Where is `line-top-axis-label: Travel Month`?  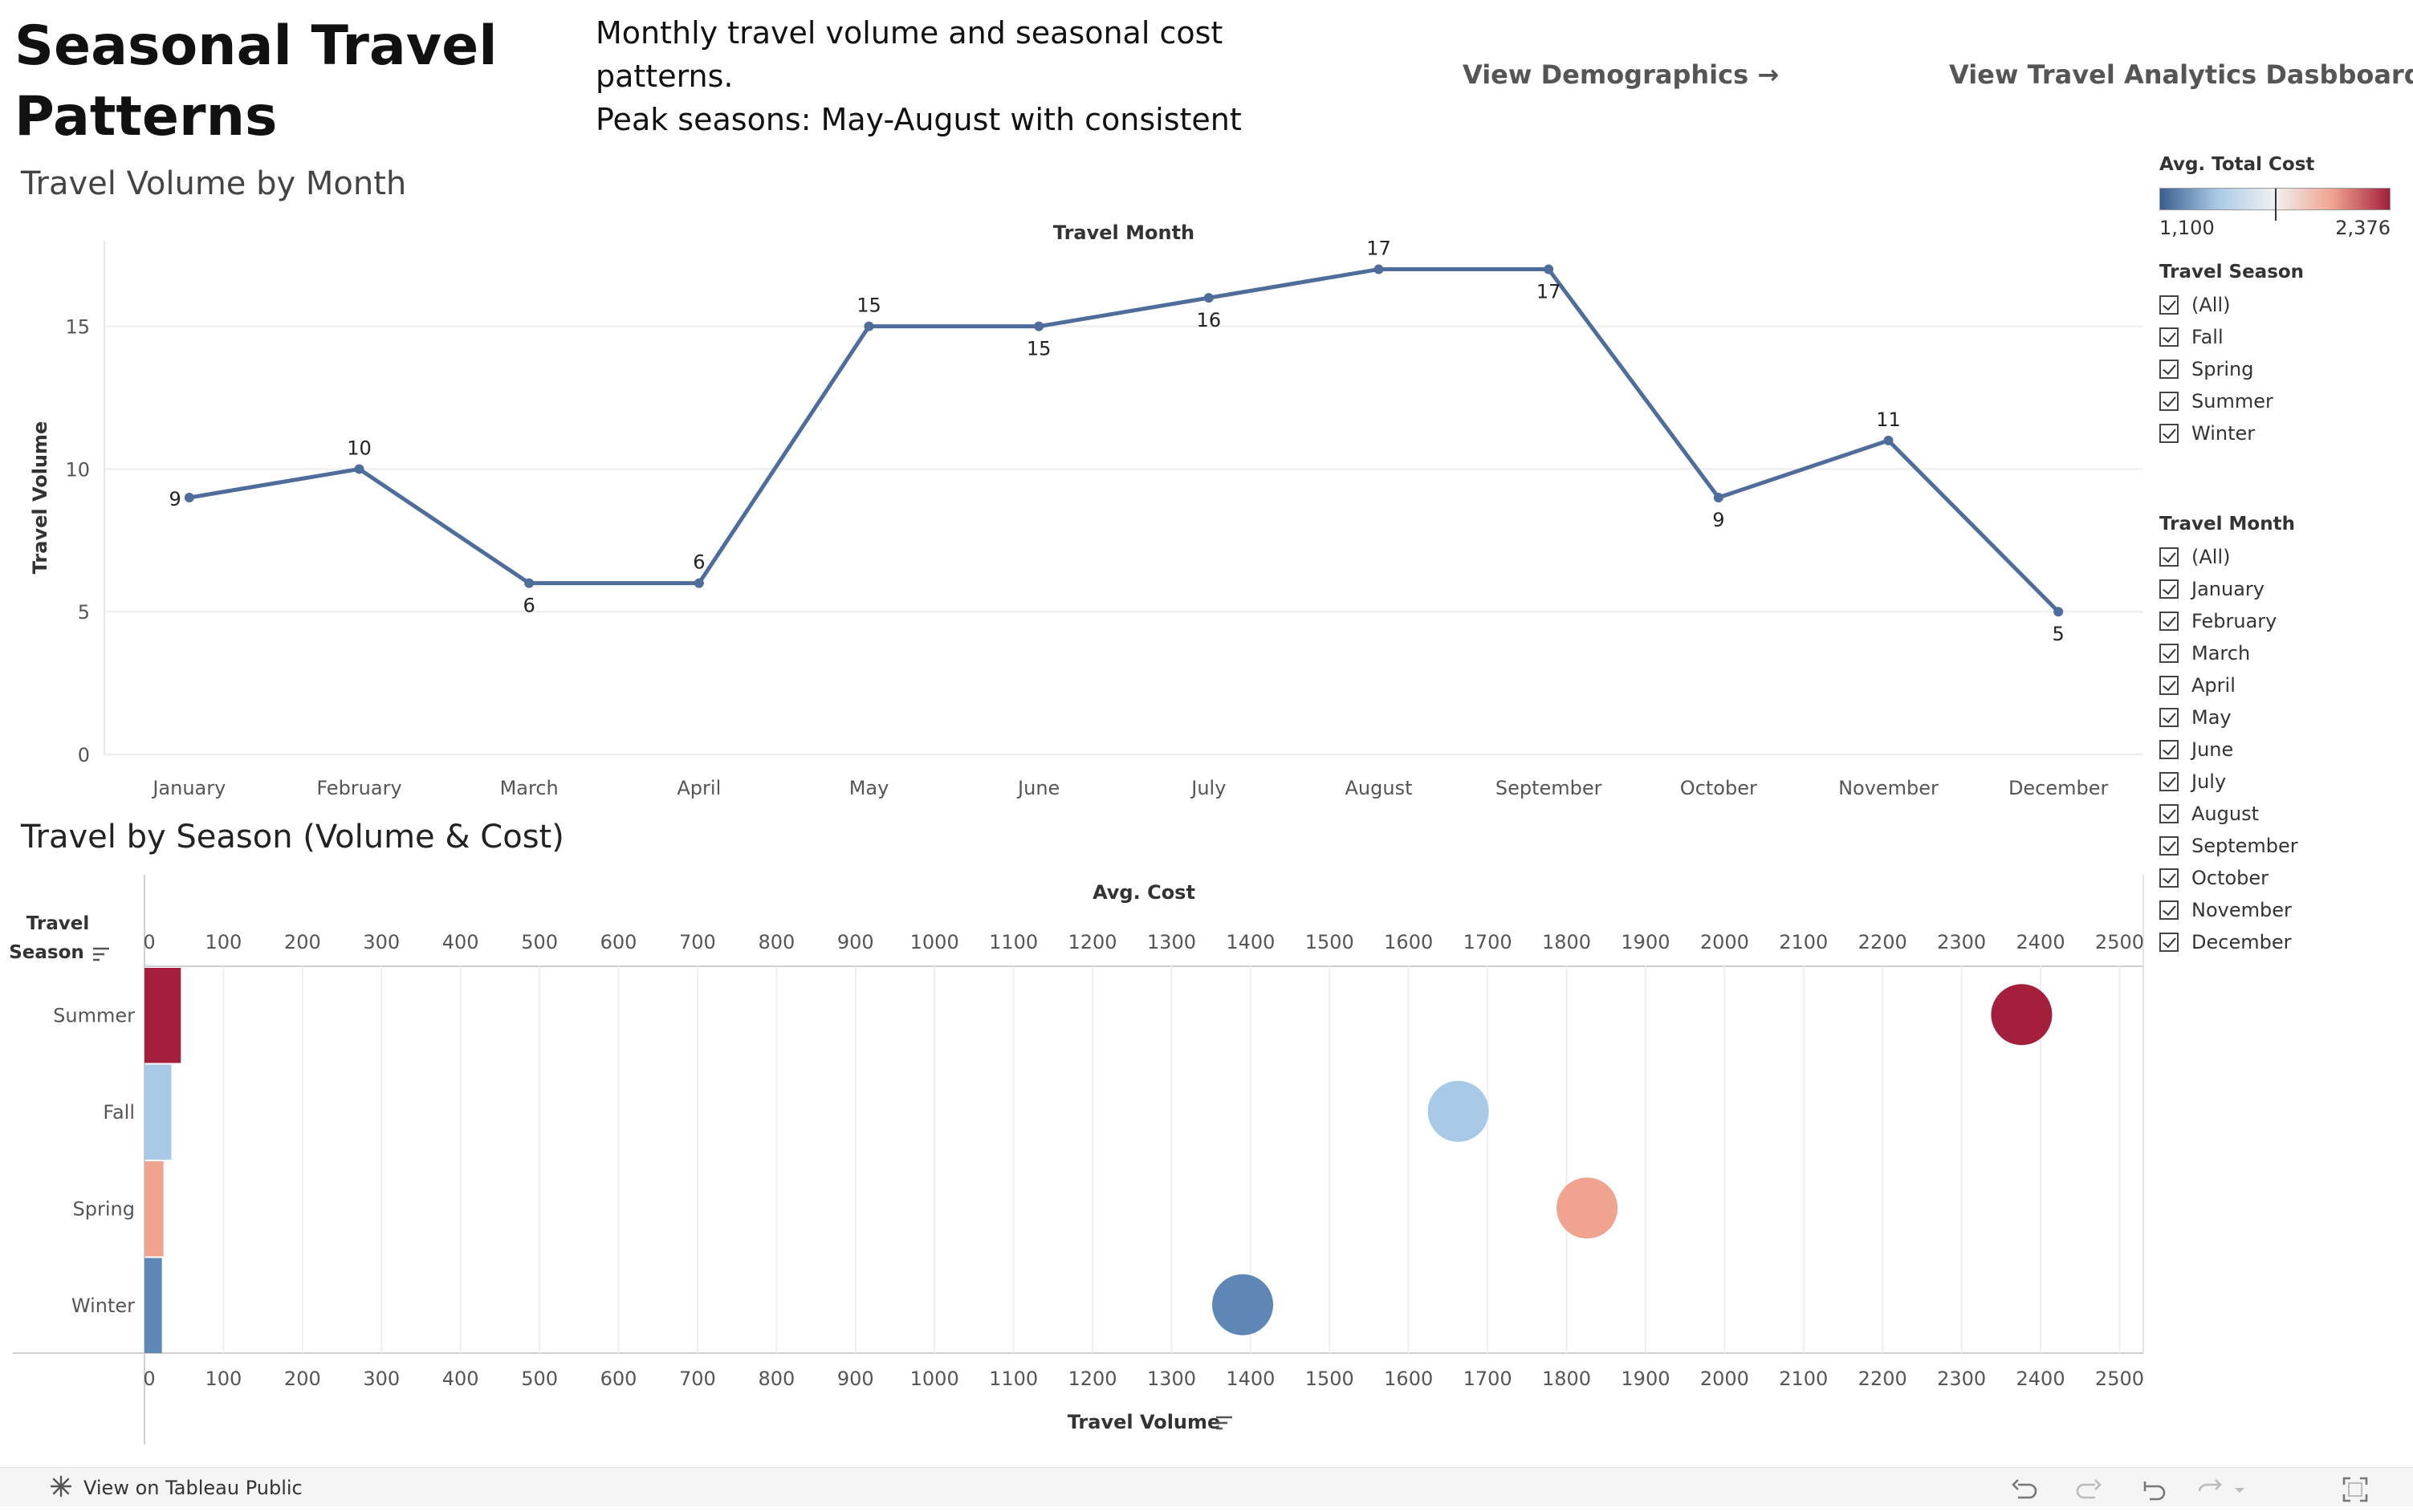 line-top-axis-label: Travel Month is located at coordinates (1123, 233).